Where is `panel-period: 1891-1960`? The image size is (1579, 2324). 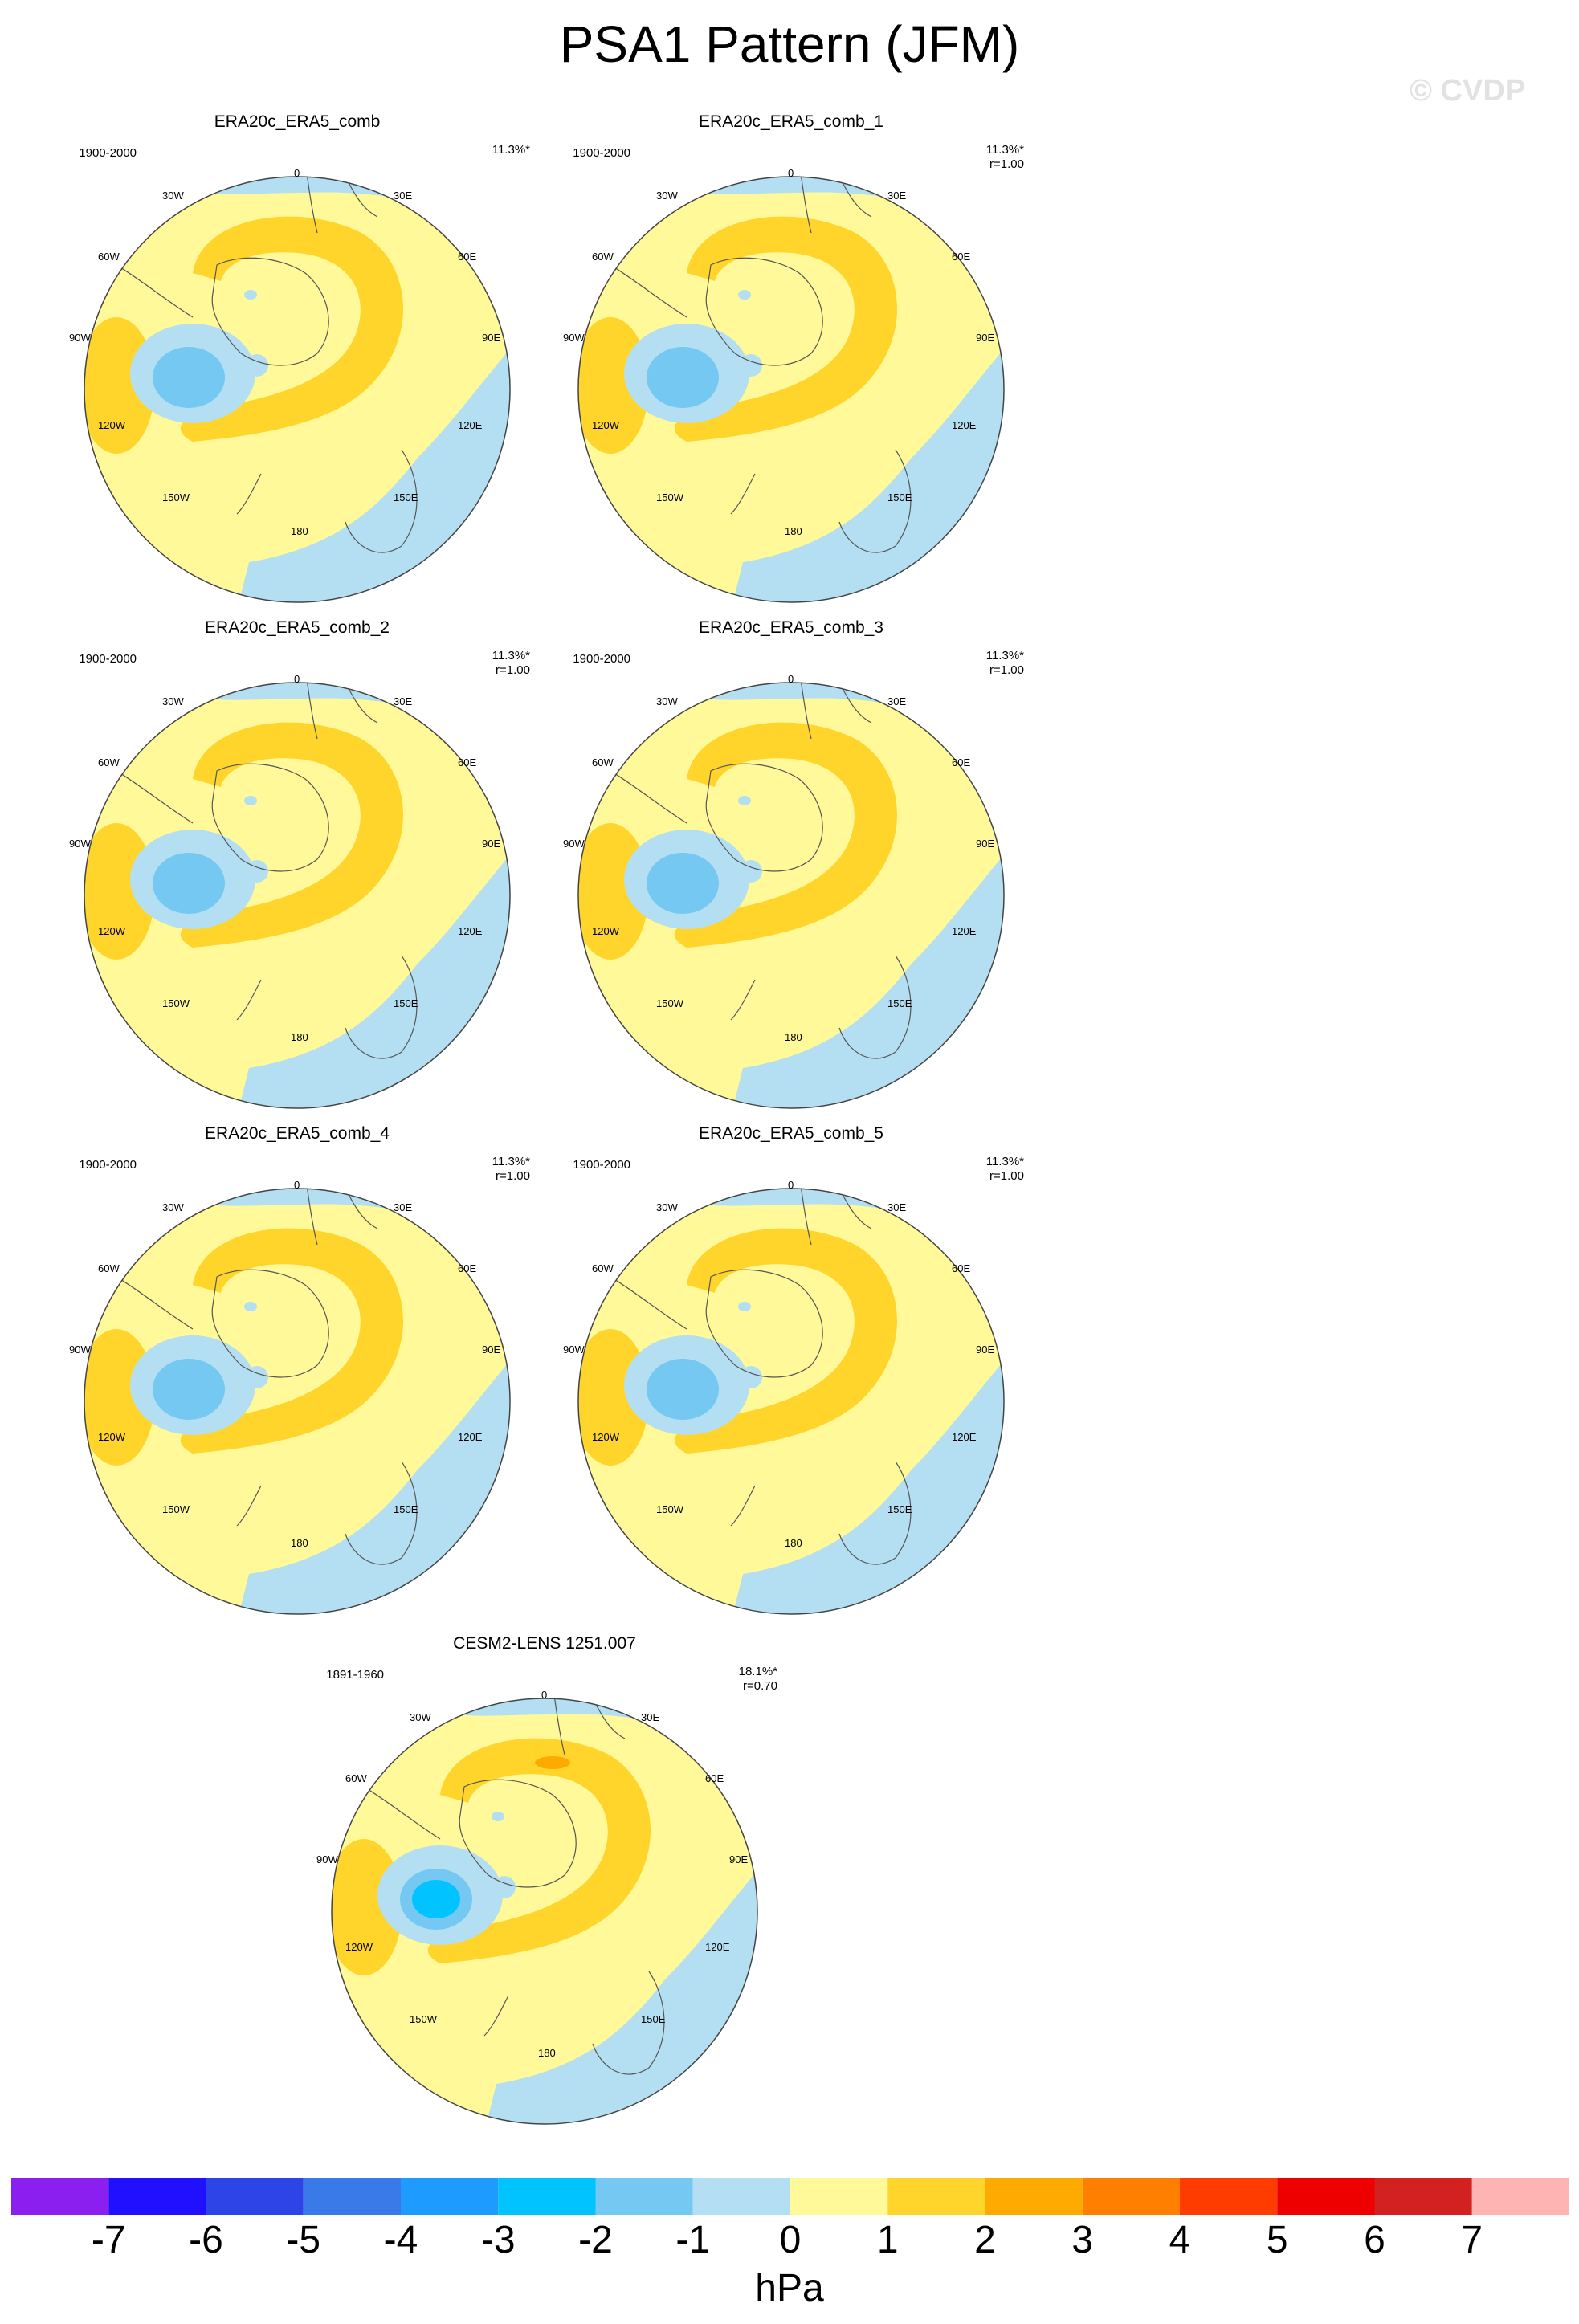 panel-period: 1891-1960 is located at coordinates (355, 1675).